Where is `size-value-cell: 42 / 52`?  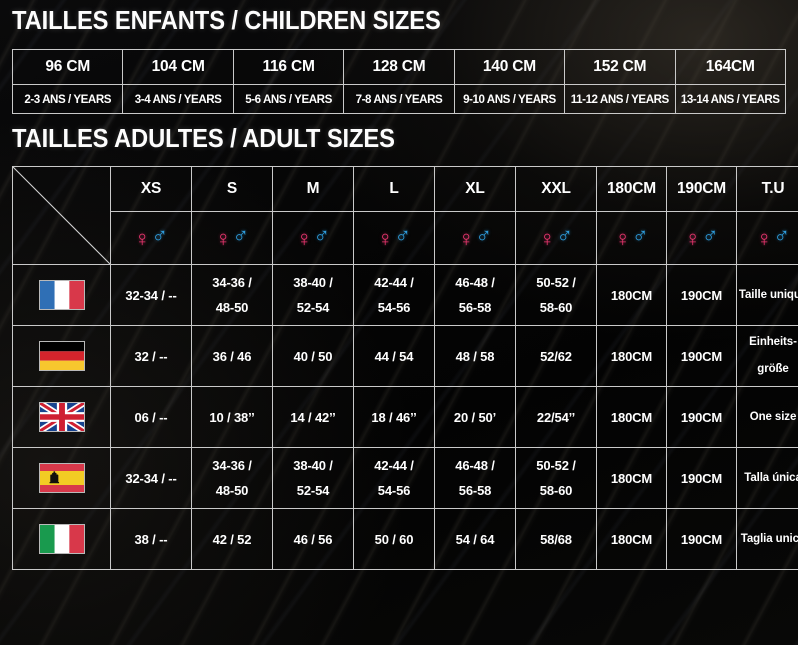 size-value-cell: 42 / 52 is located at coordinates (232, 539).